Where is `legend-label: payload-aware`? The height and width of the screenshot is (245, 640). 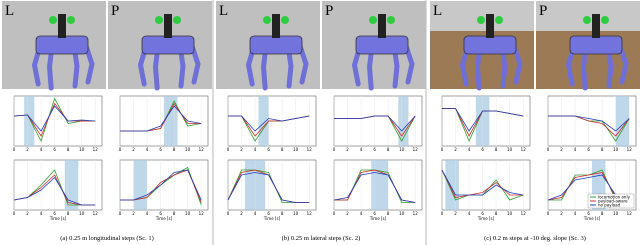 legend-label: payload-aware is located at coordinates (613, 201).